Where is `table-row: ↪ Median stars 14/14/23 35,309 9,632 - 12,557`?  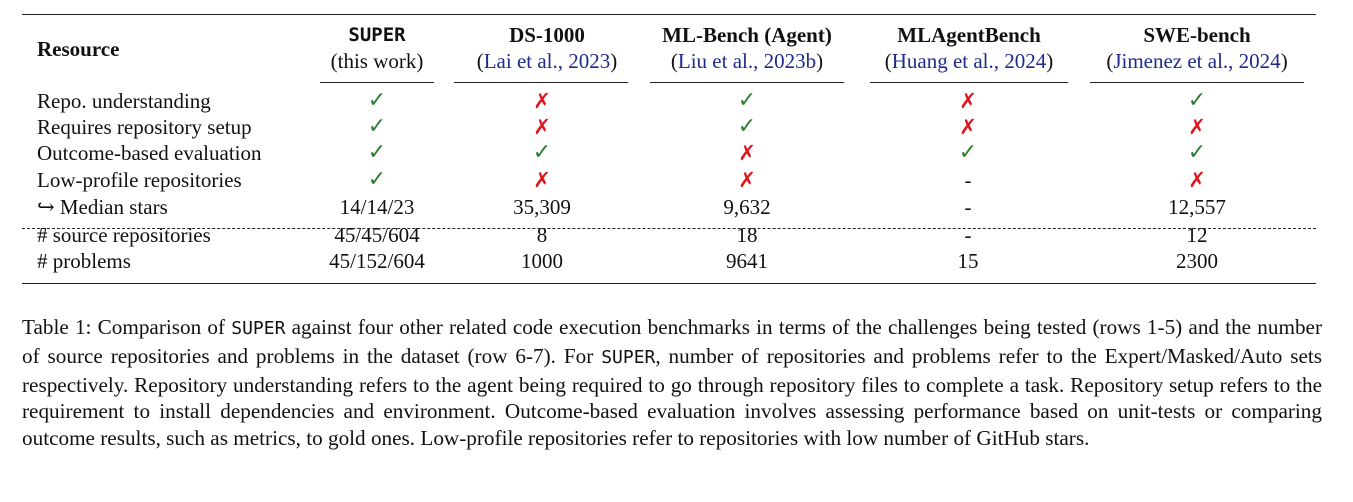
table-row: ↪ Median stars 14/14/23 35,309 9,632 - 12,557 is located at coordinates (669, 207).